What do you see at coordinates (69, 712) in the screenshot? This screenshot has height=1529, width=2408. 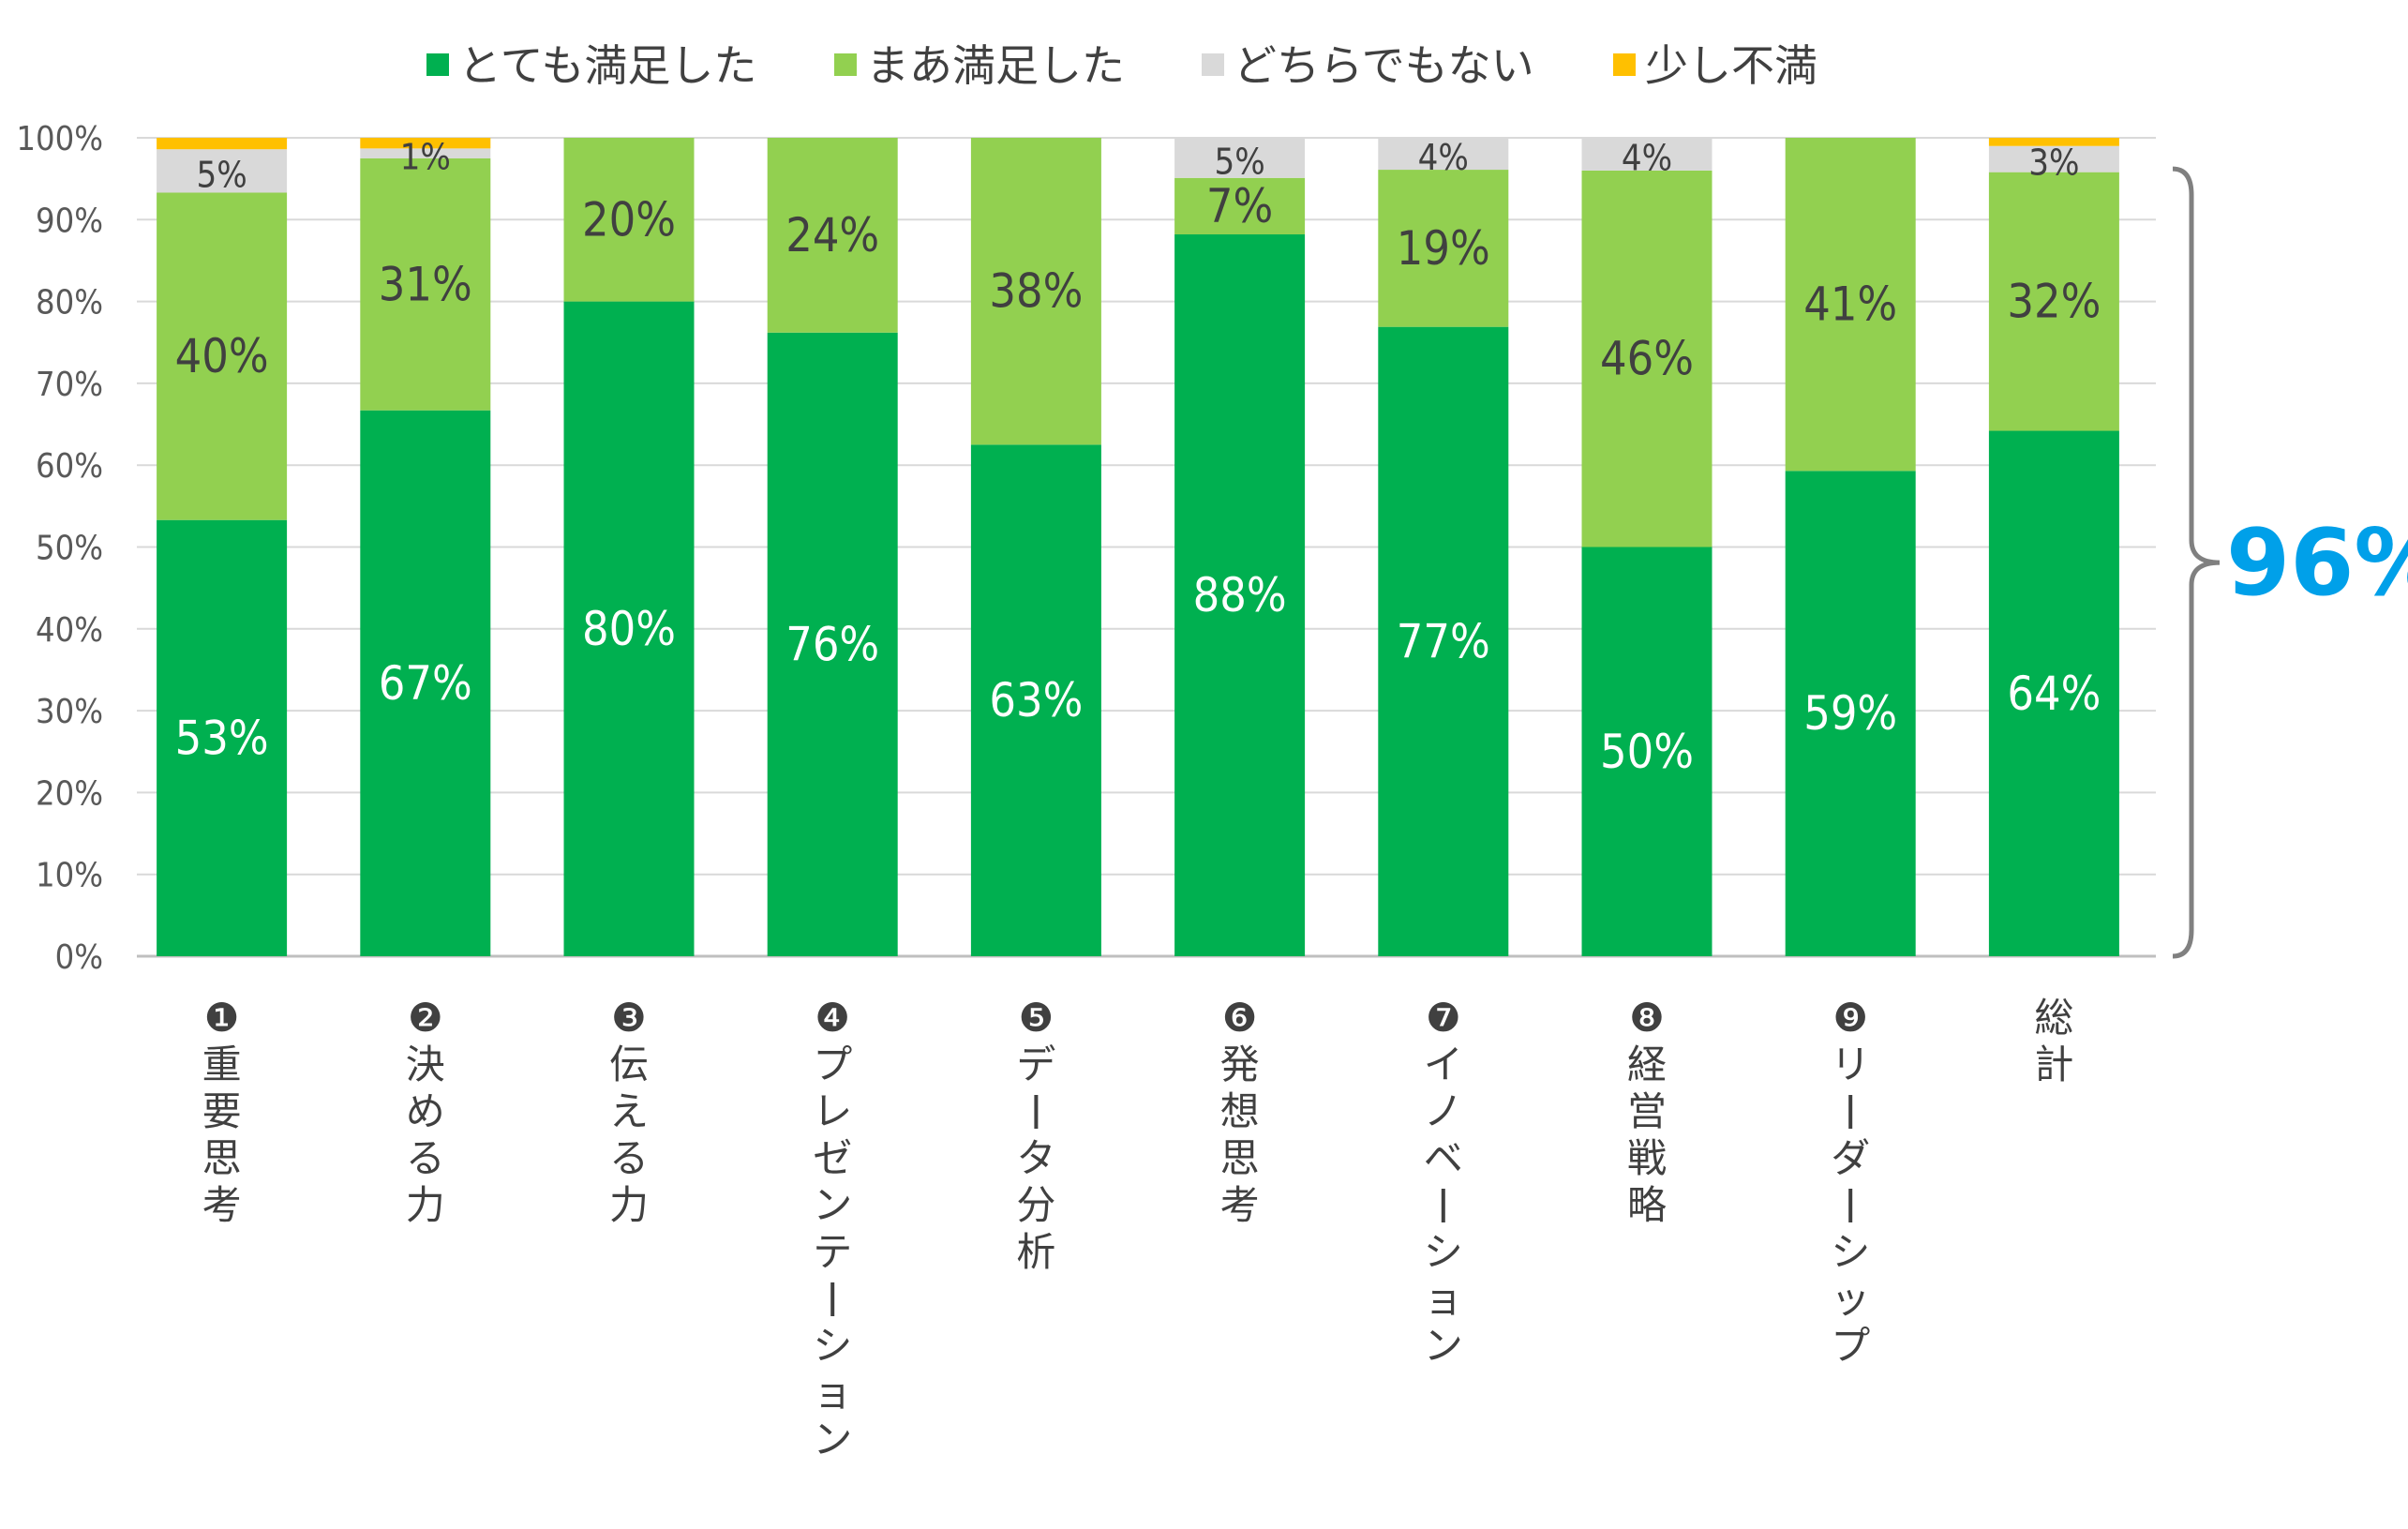 I see `y-tick-label: 30%` at bounding box center [69, 712].